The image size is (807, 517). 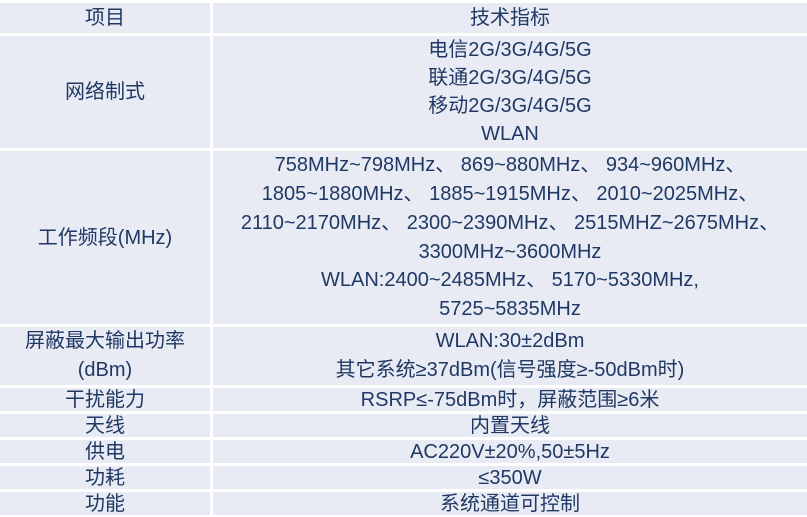 I want to click on row-label-cell: 功耗, so click(x=106, y=479).